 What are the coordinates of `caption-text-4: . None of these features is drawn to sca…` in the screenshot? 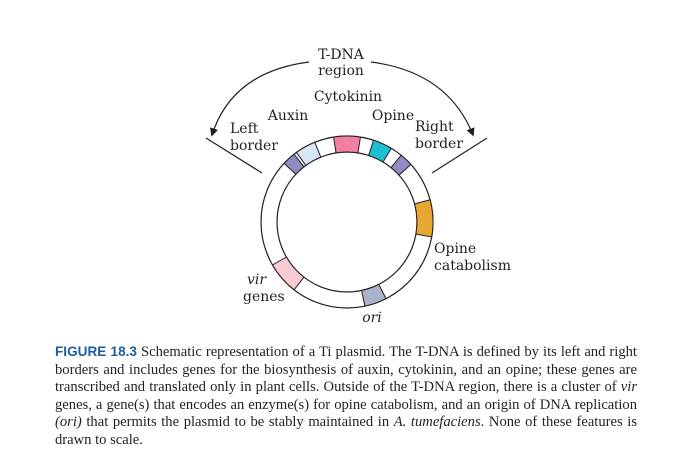 It's located at (346, 431).